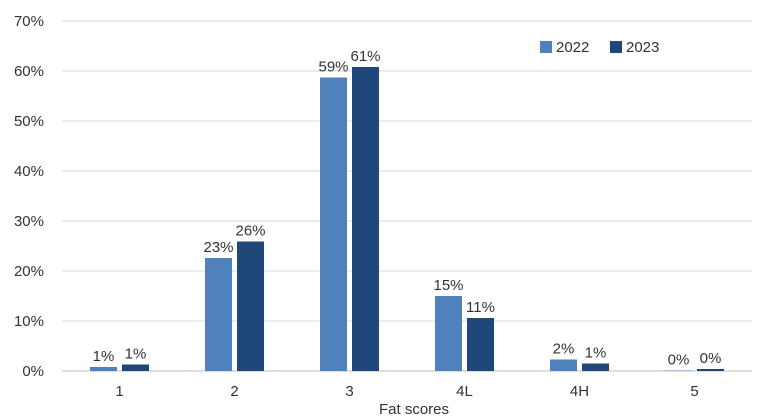 The image size is (763, 417). What do you see at coordinates (136, 354) in the screenshot?
I see `data-label-2023-1: 1%` at bounding box center [136, 354].